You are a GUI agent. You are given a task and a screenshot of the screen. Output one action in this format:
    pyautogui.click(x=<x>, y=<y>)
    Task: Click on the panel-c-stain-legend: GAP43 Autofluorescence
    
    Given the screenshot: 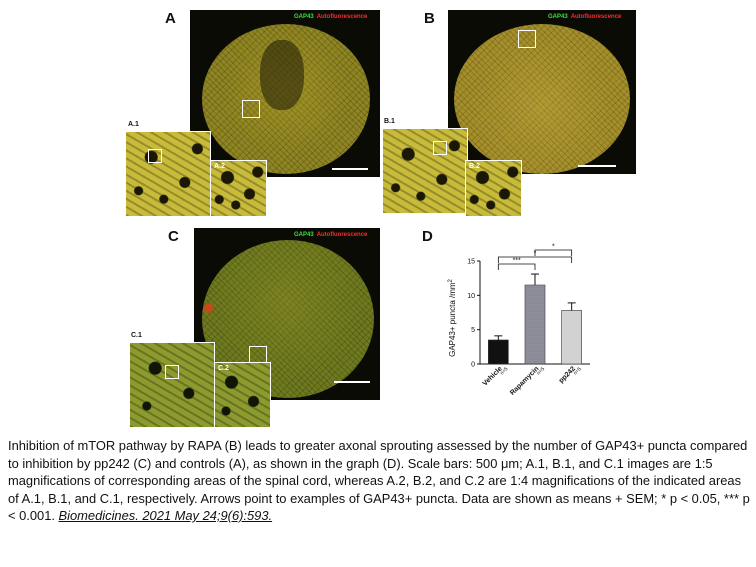 What is the action you would take?
    pyautogui.click(x=330, y=235)
    